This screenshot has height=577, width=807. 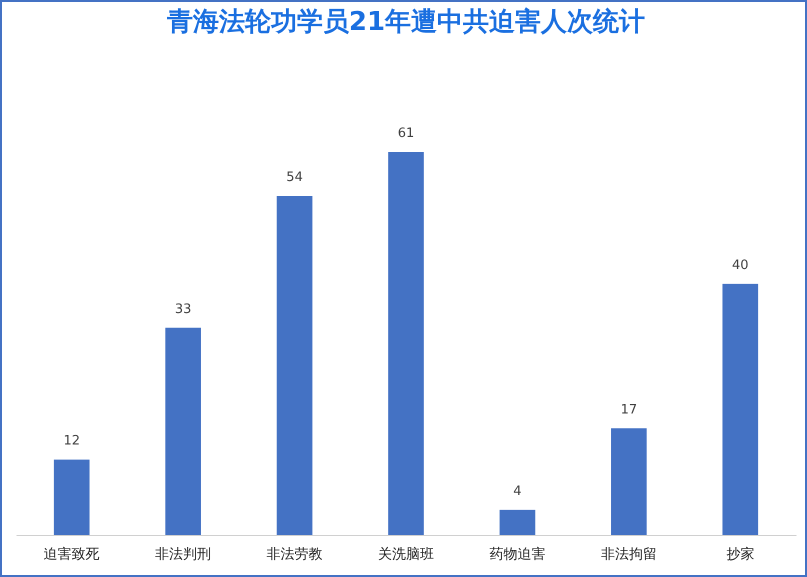 I want to click on x-tick-label: 迫害致死, so click(x=72, y=554).